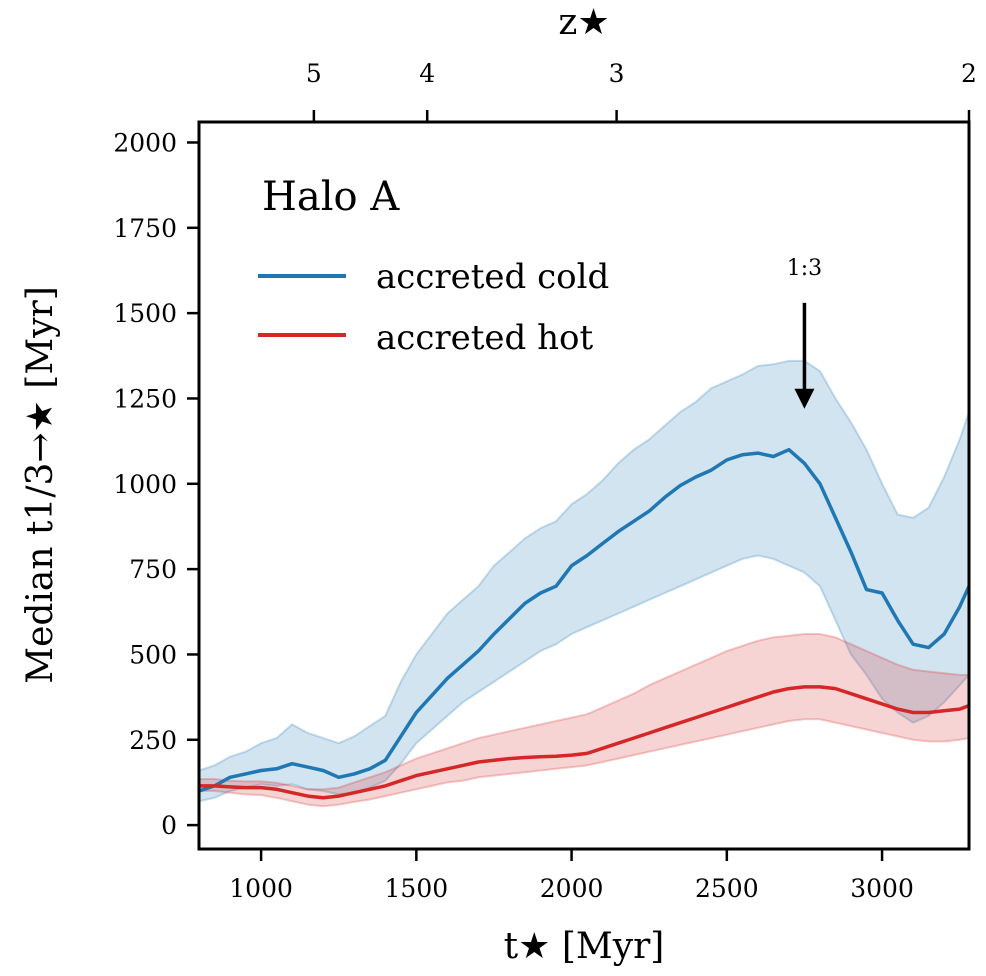 The height and width of the screenshot is (976, 986). Describe the element at coordinates (145, 313) in the screenshot. I see `y-tick-label: 1500` at that location.